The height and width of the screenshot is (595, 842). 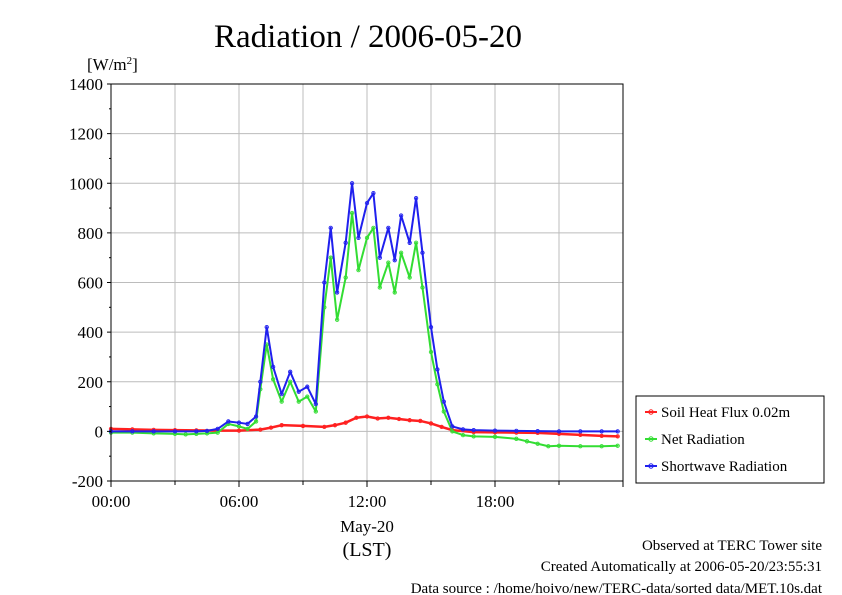 I want to click on x-axis-unit-label: (LST), so click(x=367, y=550).